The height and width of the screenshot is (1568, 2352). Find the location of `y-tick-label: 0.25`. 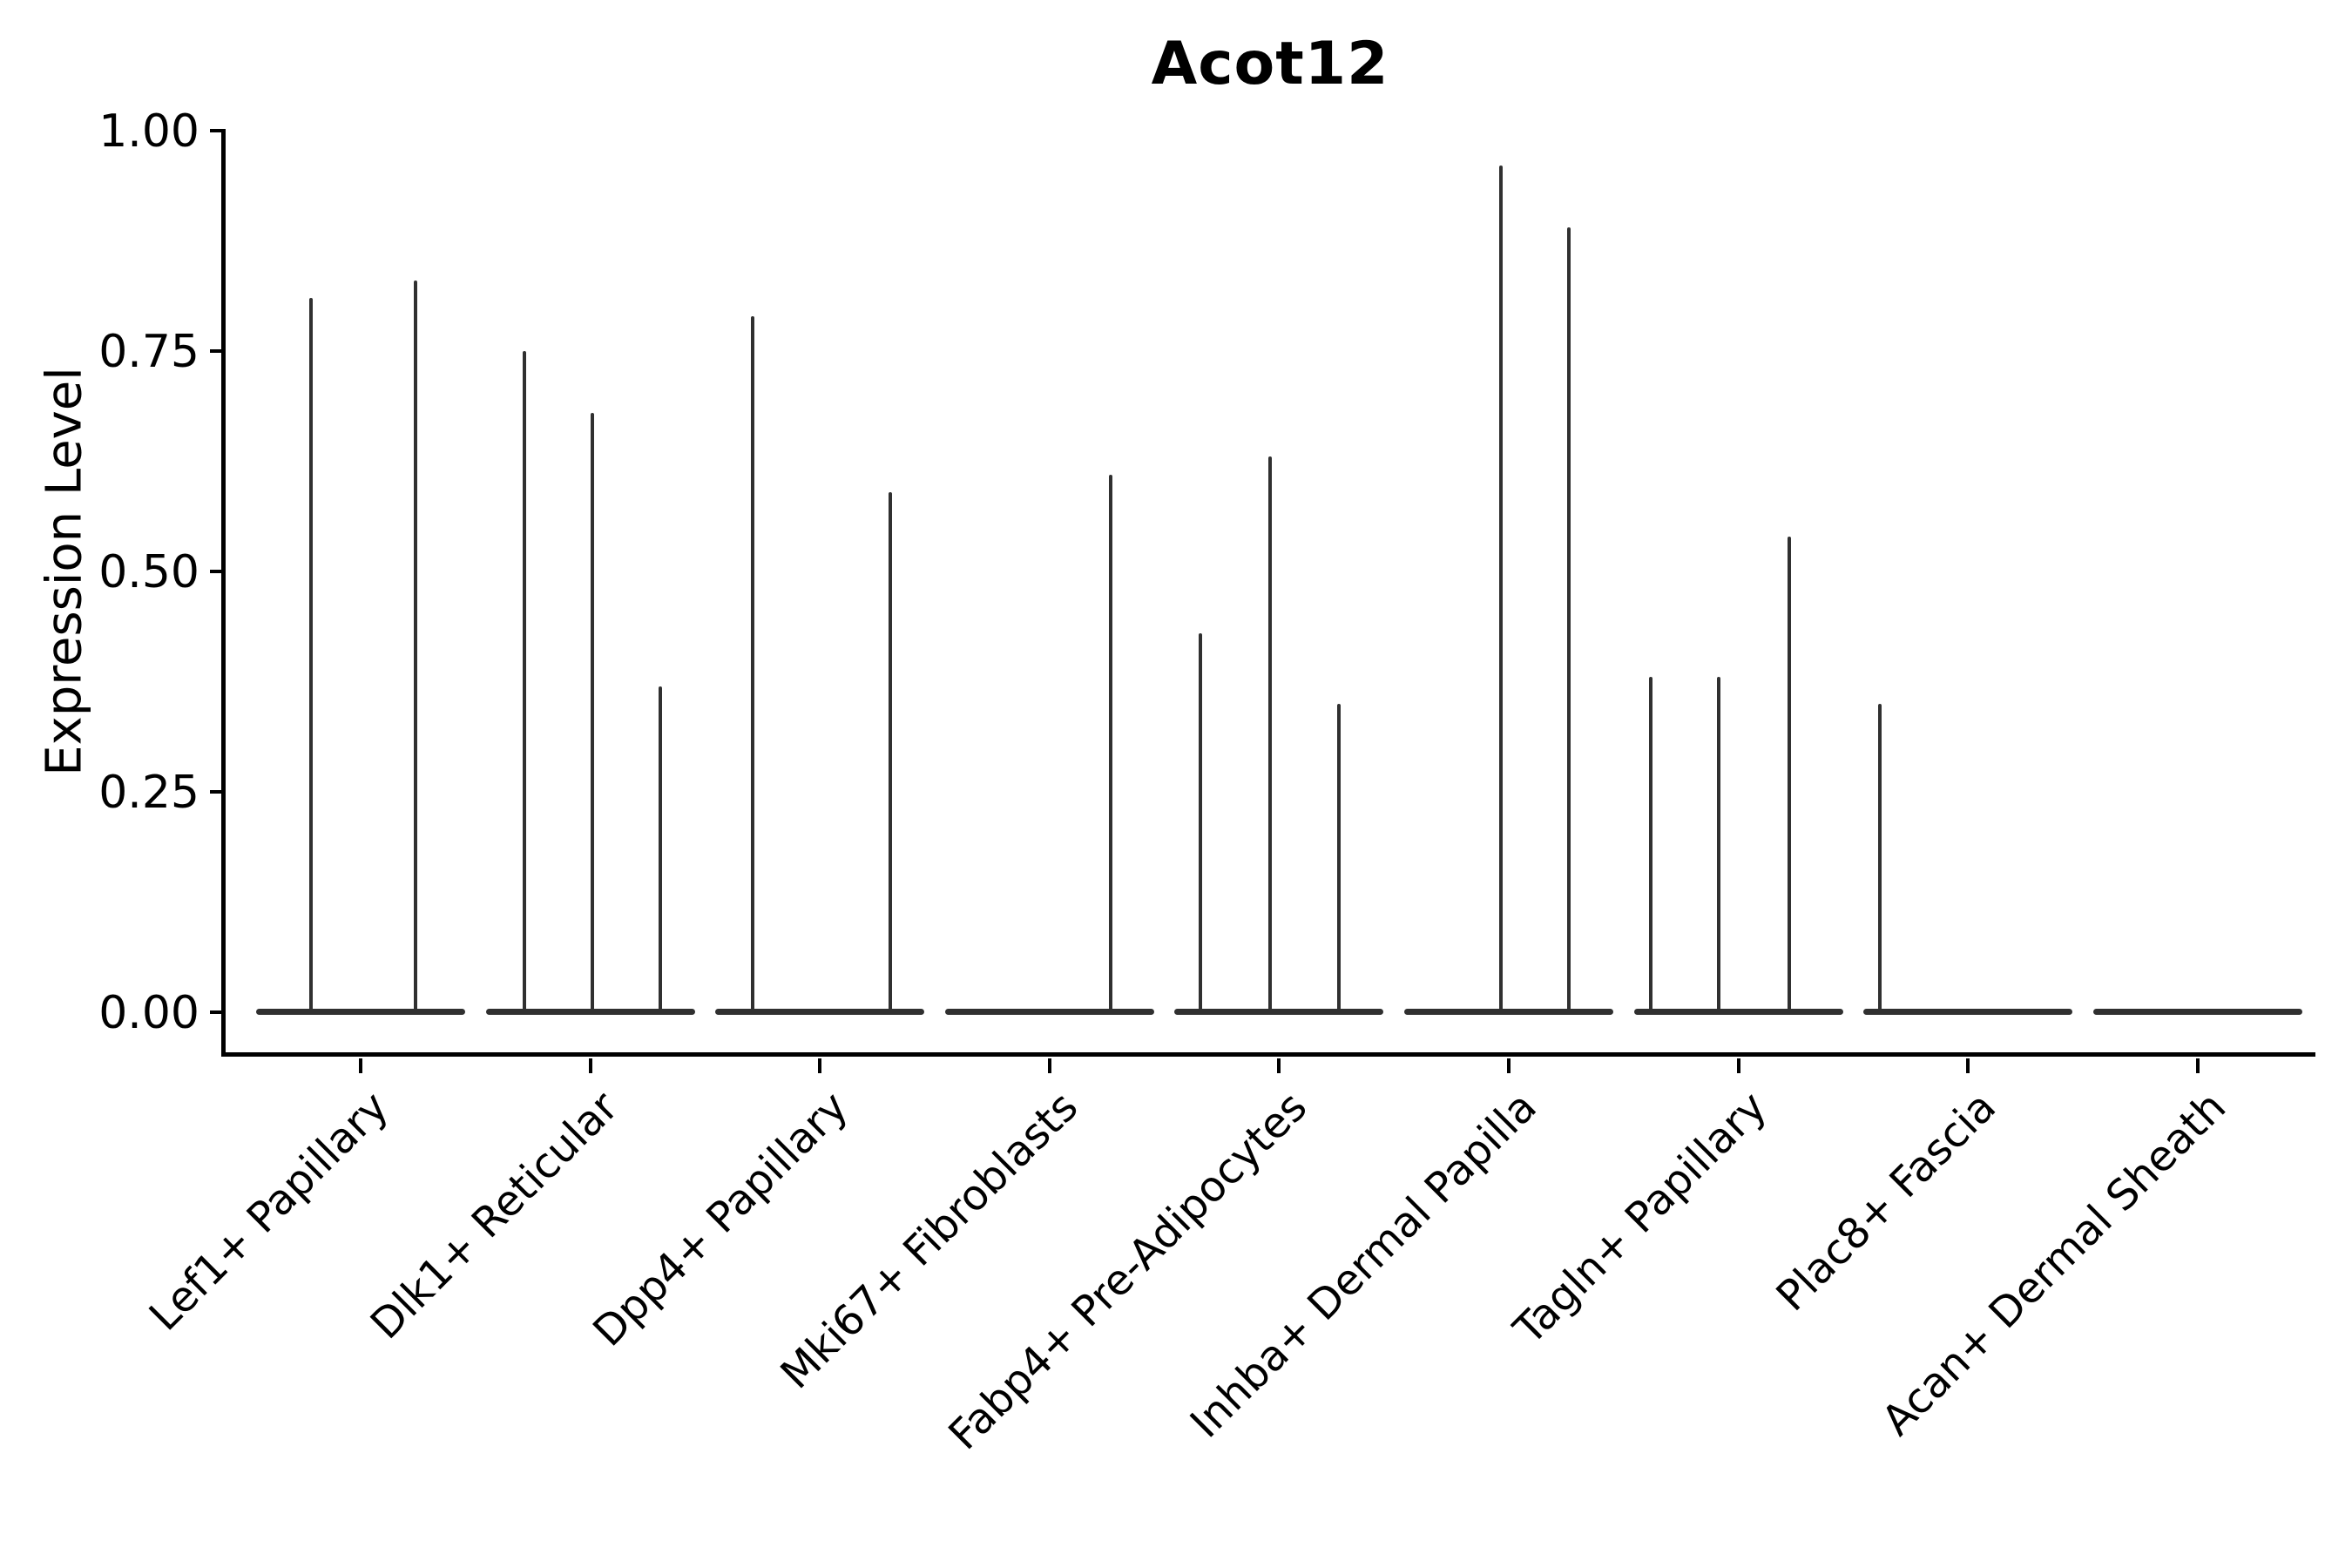

y-tick-label: 0.25 is located at coordinates (148, 793).